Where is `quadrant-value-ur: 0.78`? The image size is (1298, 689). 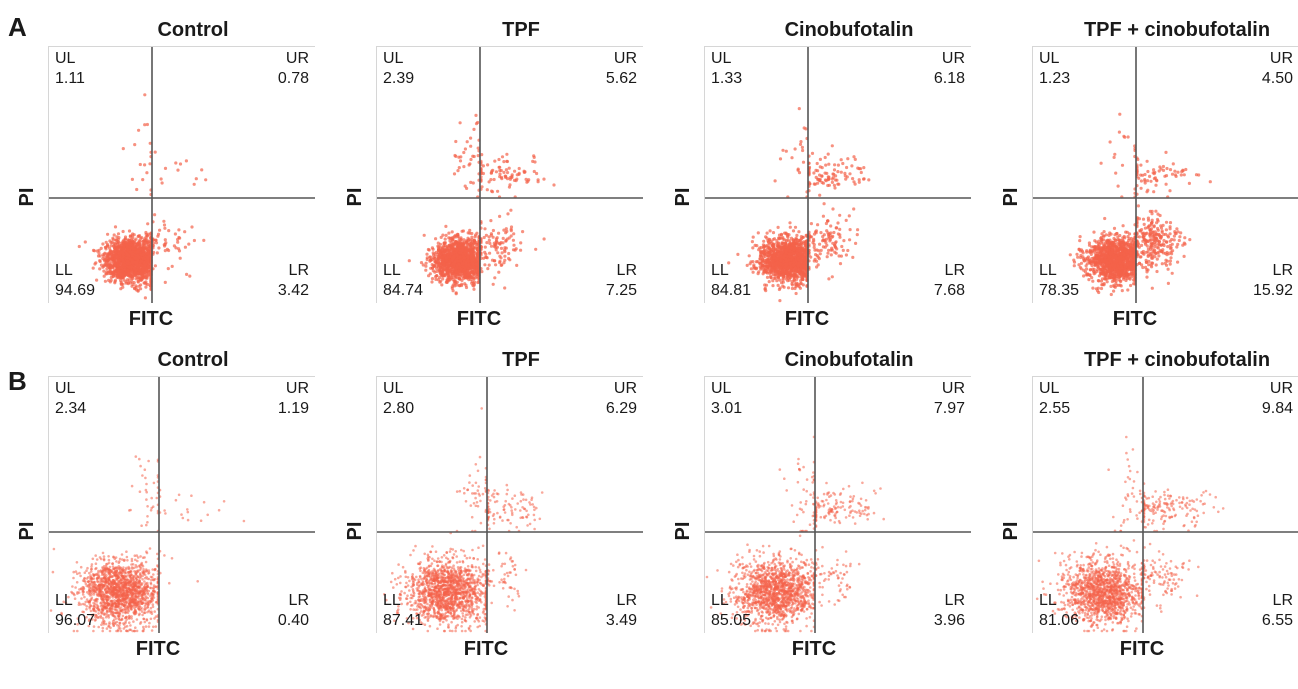 quadrant-value-ur: 0.78 is located at coordinates (293, 78).